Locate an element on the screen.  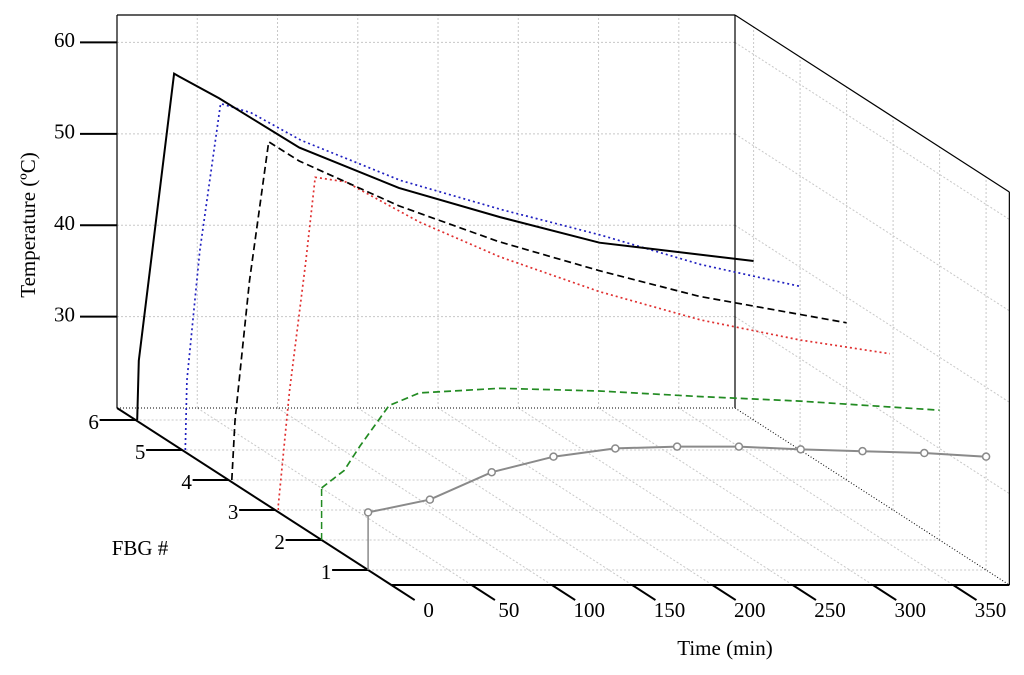
y-tick-label: 3 is located at coordinates (233, 512).